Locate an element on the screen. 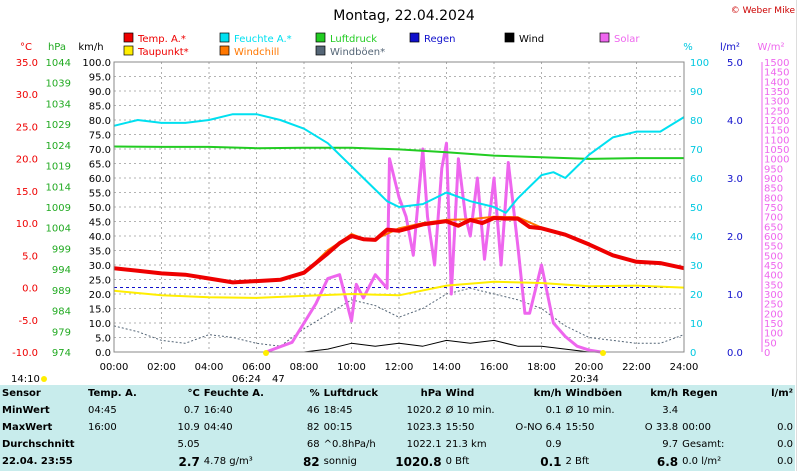 This screenshot has height=471, width=810. lm2-tick-label: 4.0 is located at coordinates (735, 121).